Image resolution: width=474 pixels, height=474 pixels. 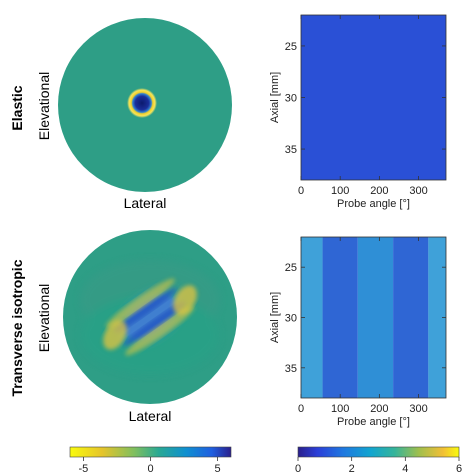 I want to click on elastic-elevational-label: Elevational, so click(x=44, y=106).